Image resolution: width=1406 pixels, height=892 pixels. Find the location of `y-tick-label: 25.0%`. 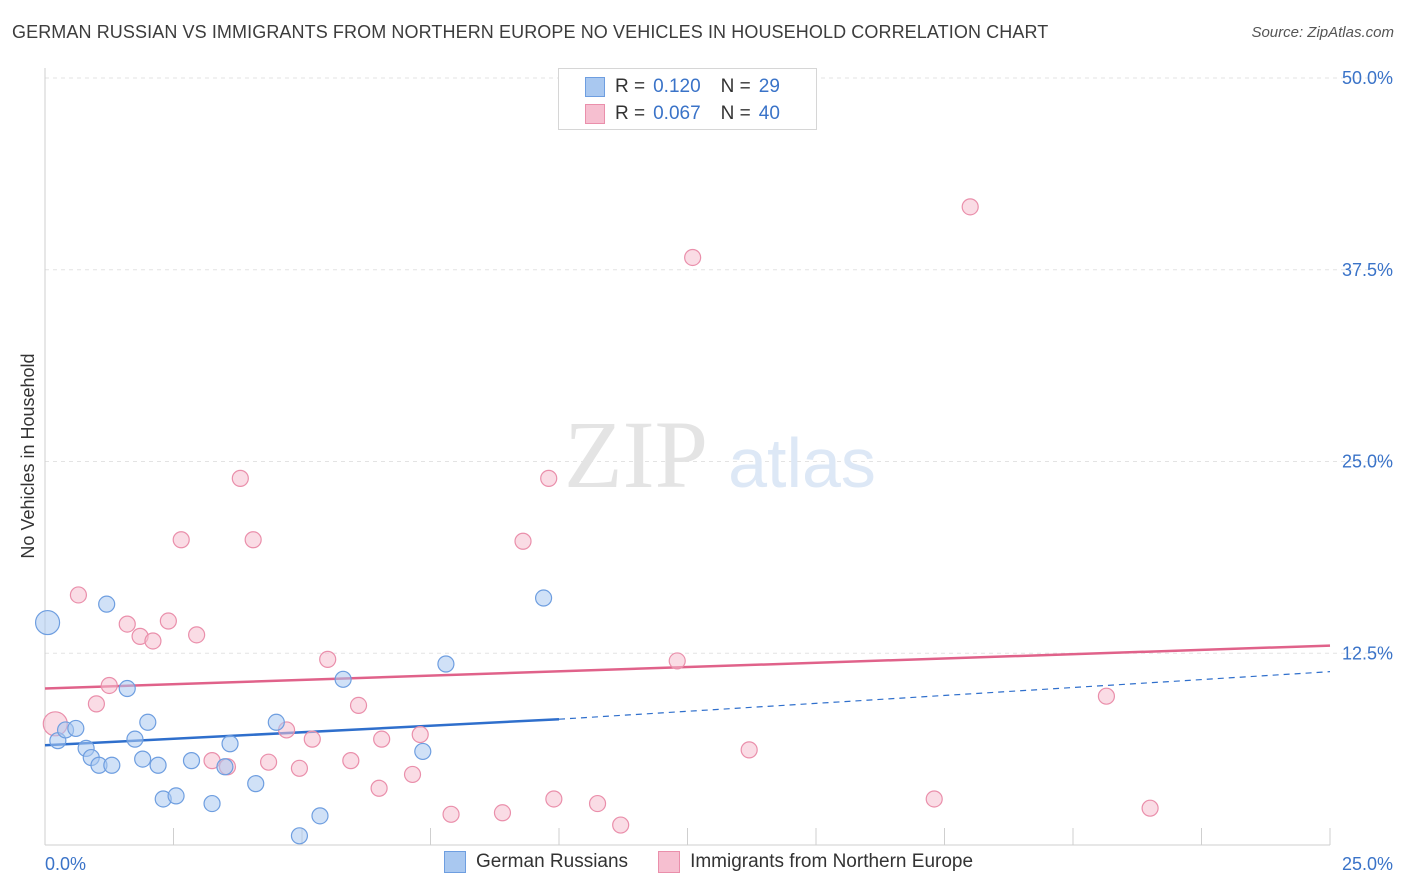

y-tick-label: 25.0% is located at coordinates (1367, 462).